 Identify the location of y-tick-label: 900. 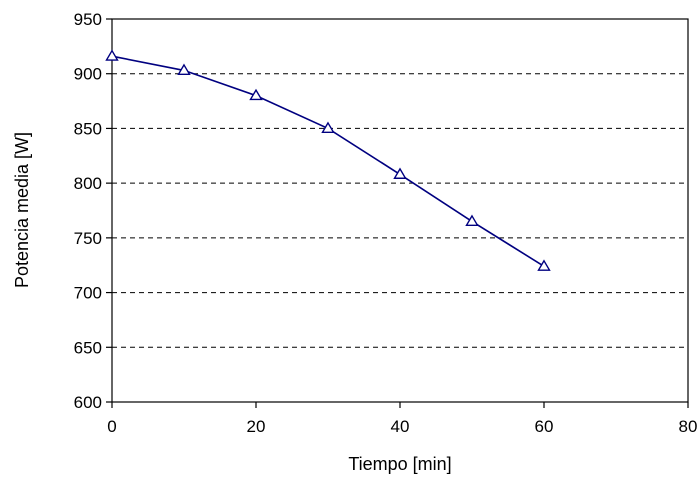
(88, 74).